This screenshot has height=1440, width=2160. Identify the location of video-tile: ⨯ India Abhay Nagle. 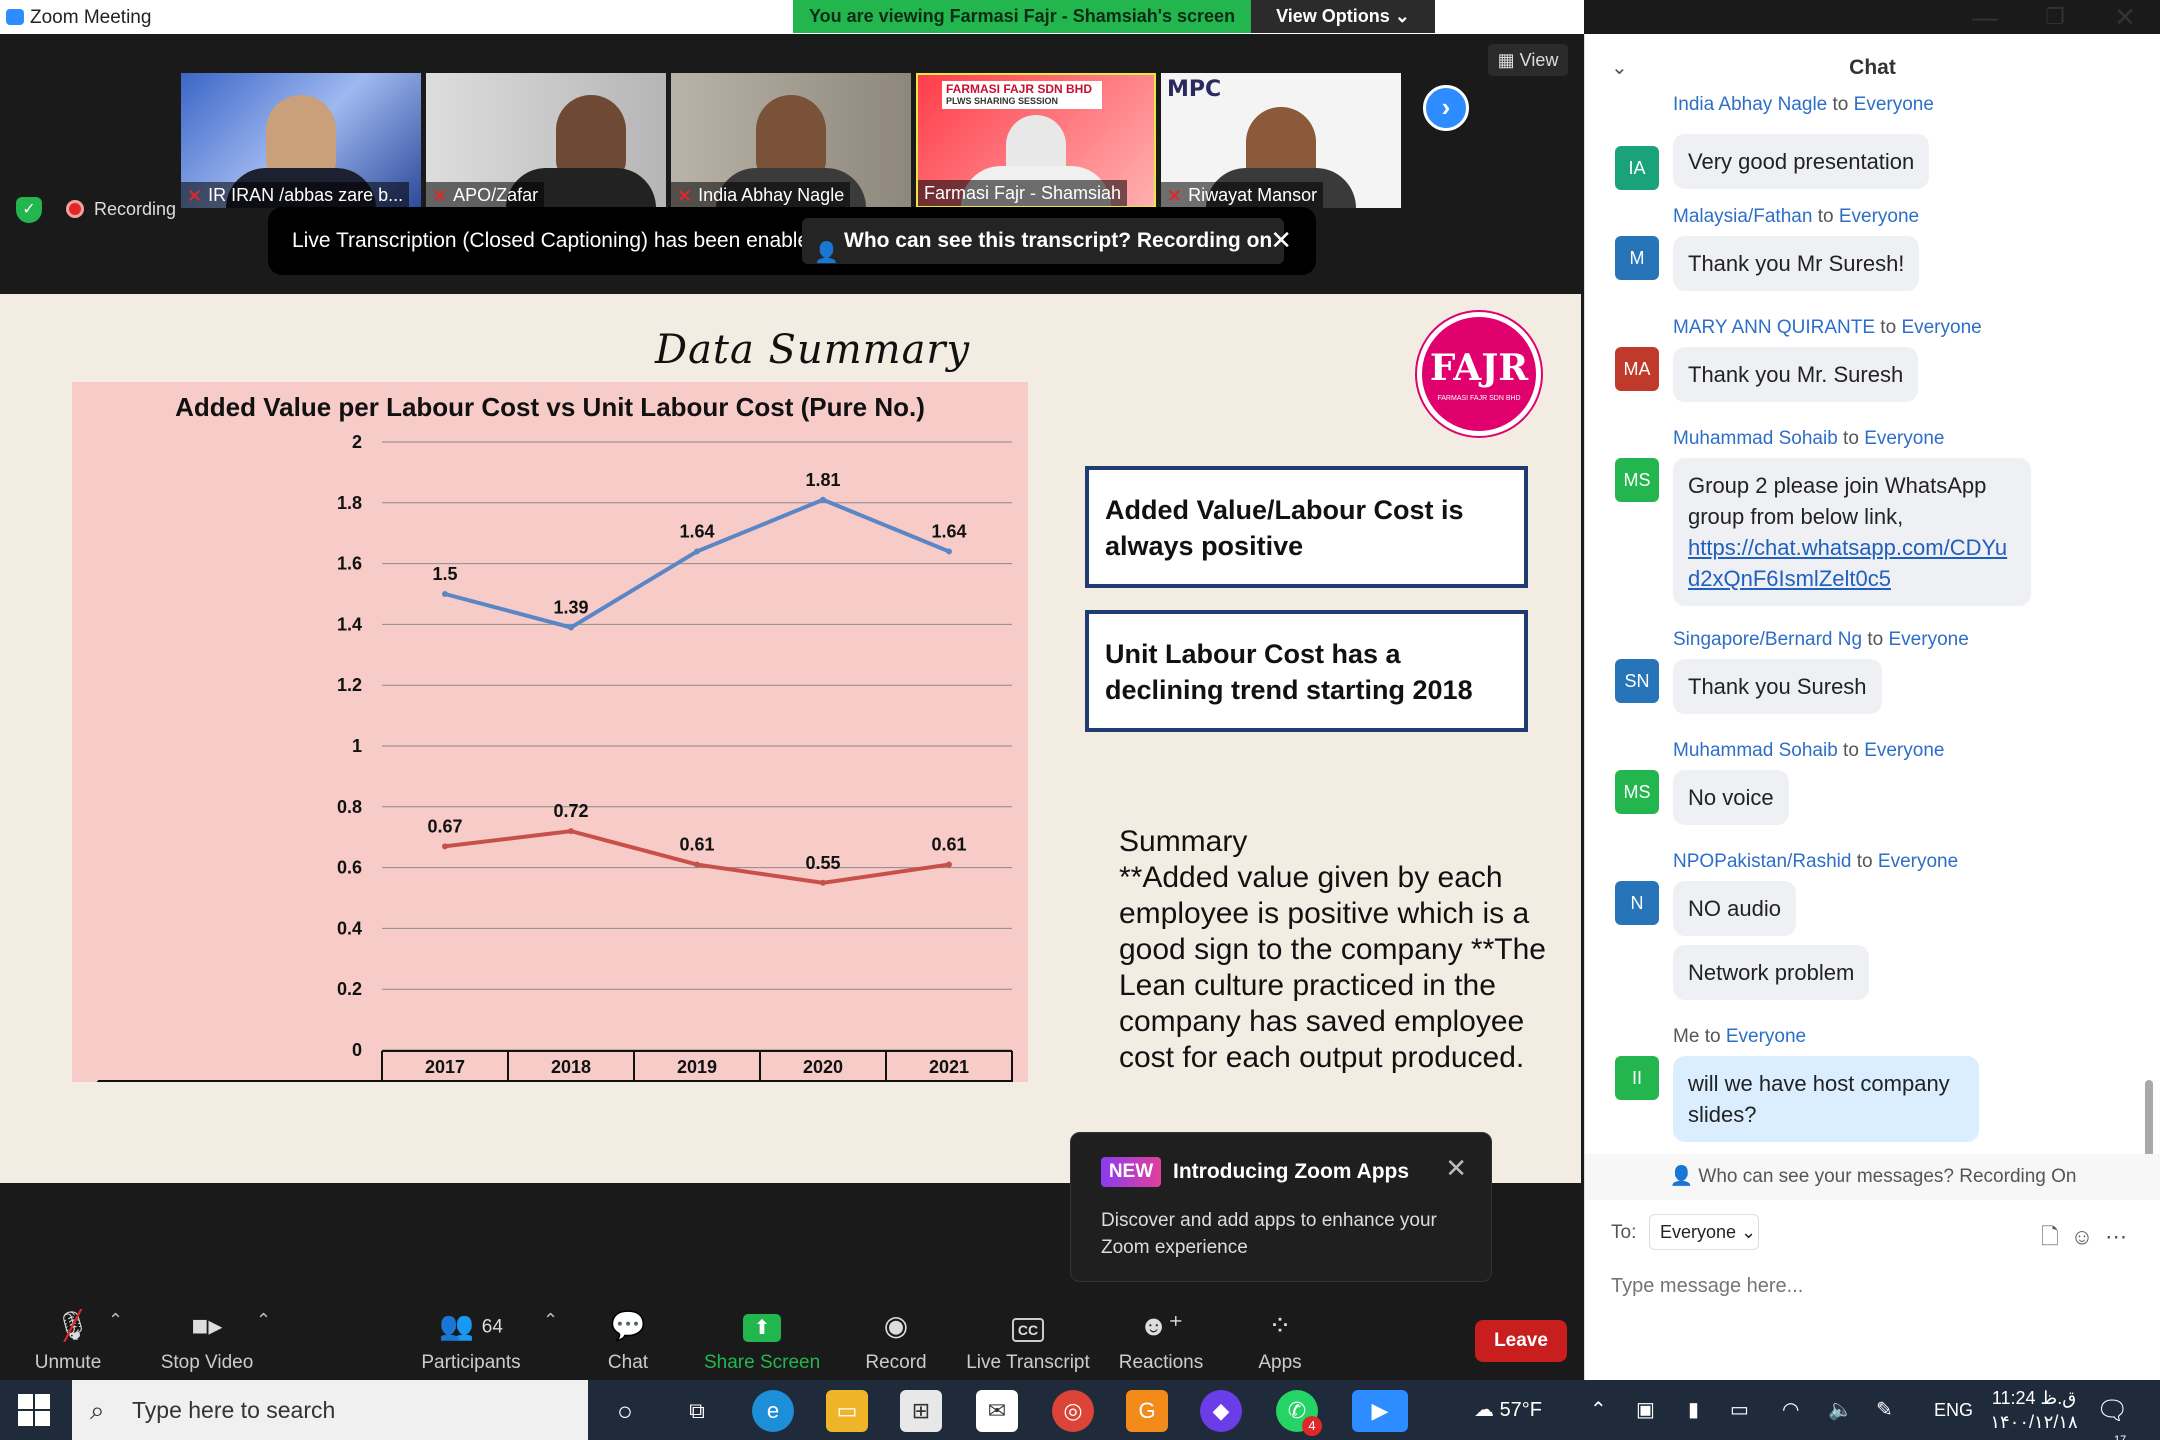
(791, 140).